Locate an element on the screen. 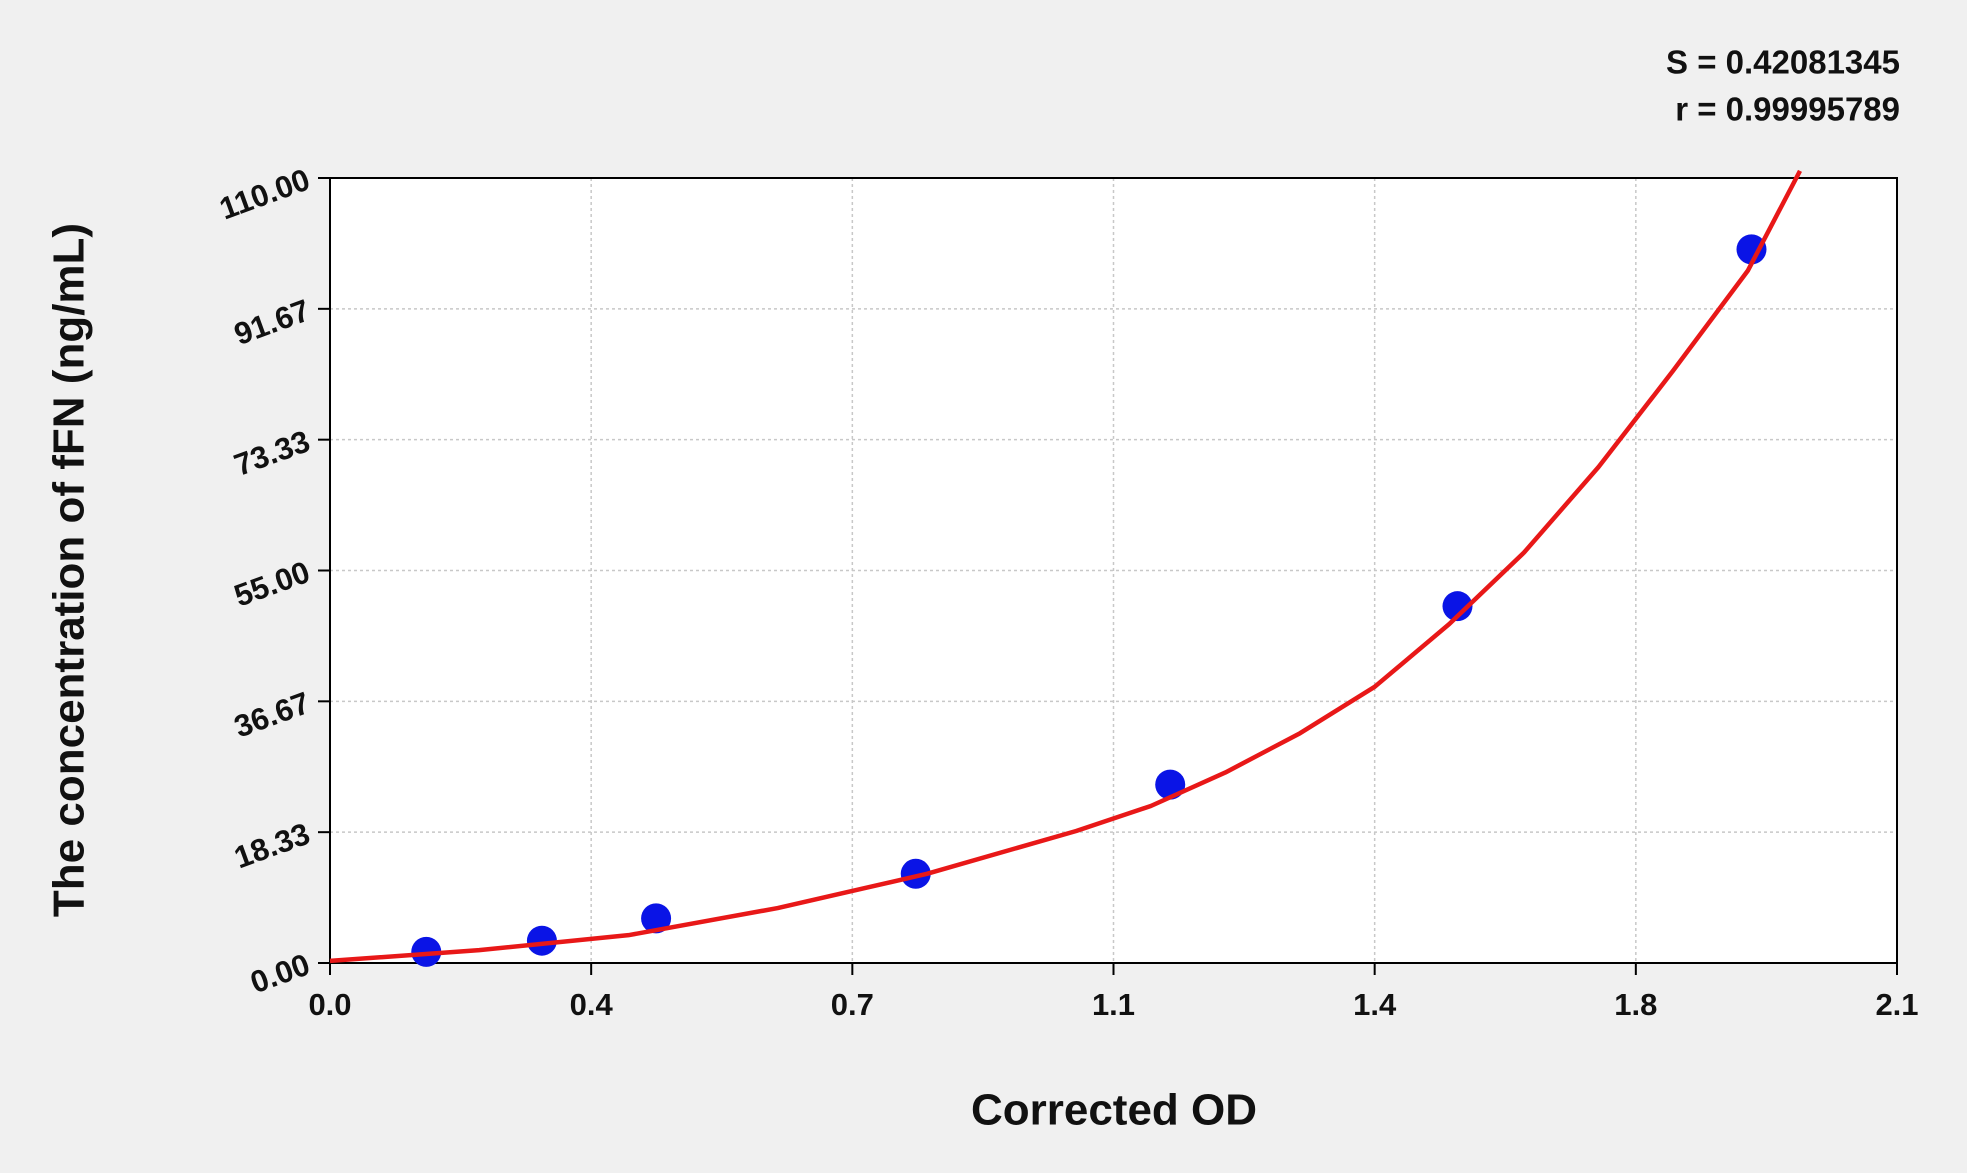  x-tick-label: 2.1 is located at coordinates (1896, 1004).